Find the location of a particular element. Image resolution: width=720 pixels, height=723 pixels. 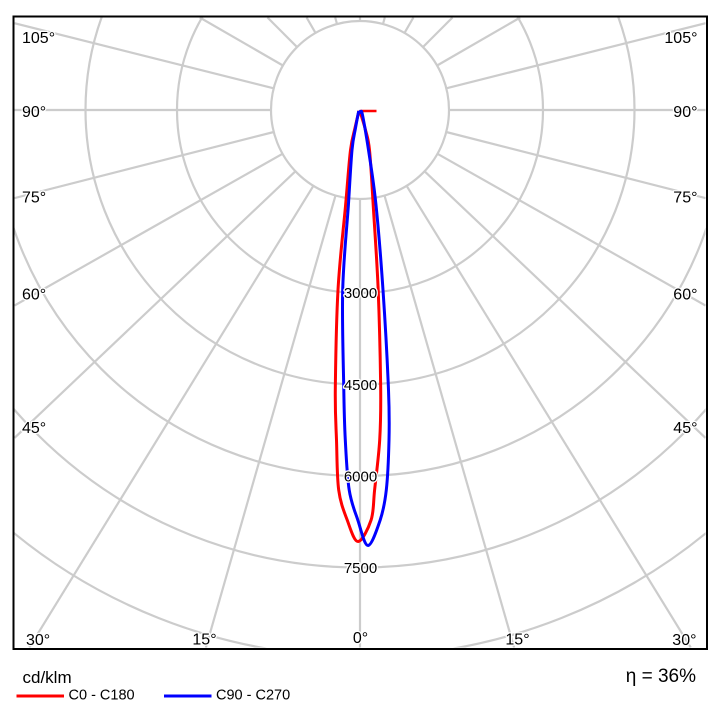

svg-text: C90 - C270 is located at coordinates (253, 696).